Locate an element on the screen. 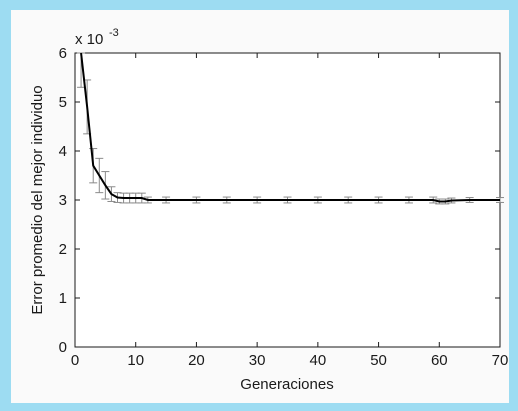 This screenshot has height=411, width=518. y-multiplier-label: x 10 is located at coordinates (89, 39).